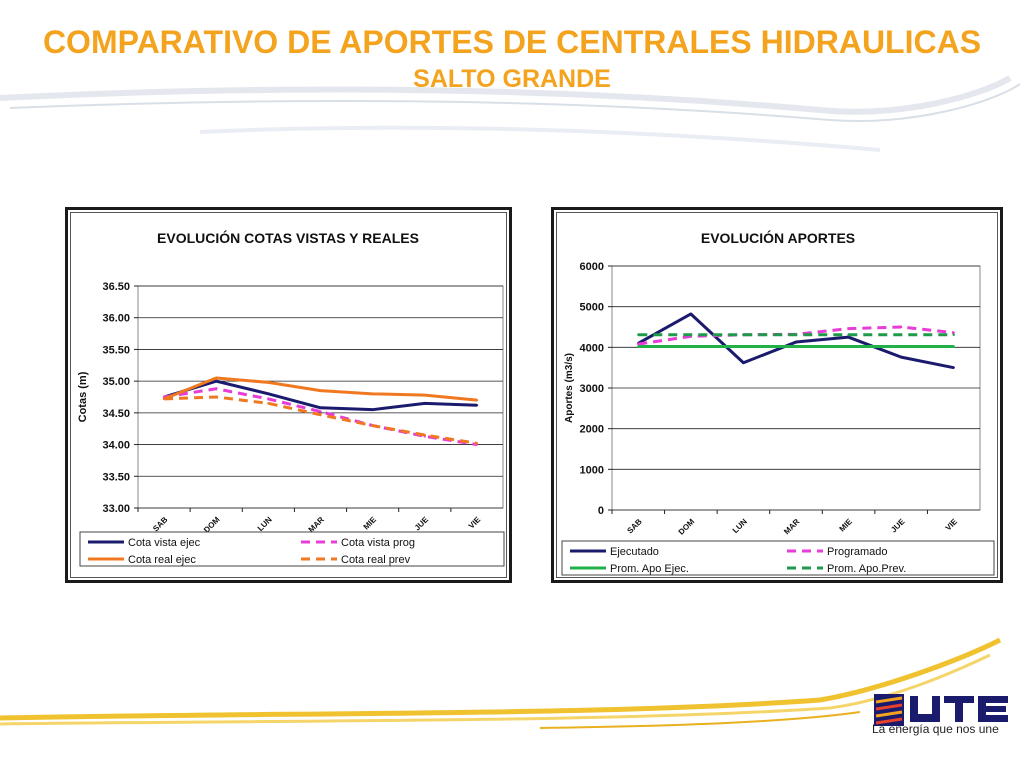  Describe the element at coordinates (778, 237) in the screenshot. I see `aportes-title: EVOLUCIÓN APORTES` at that location.